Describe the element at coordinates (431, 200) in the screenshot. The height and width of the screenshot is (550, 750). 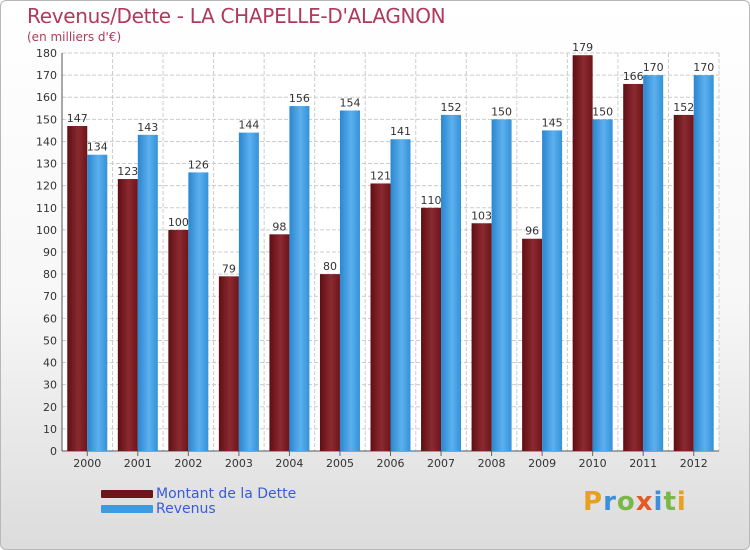
I see `data-label-dette: 110` at that location.